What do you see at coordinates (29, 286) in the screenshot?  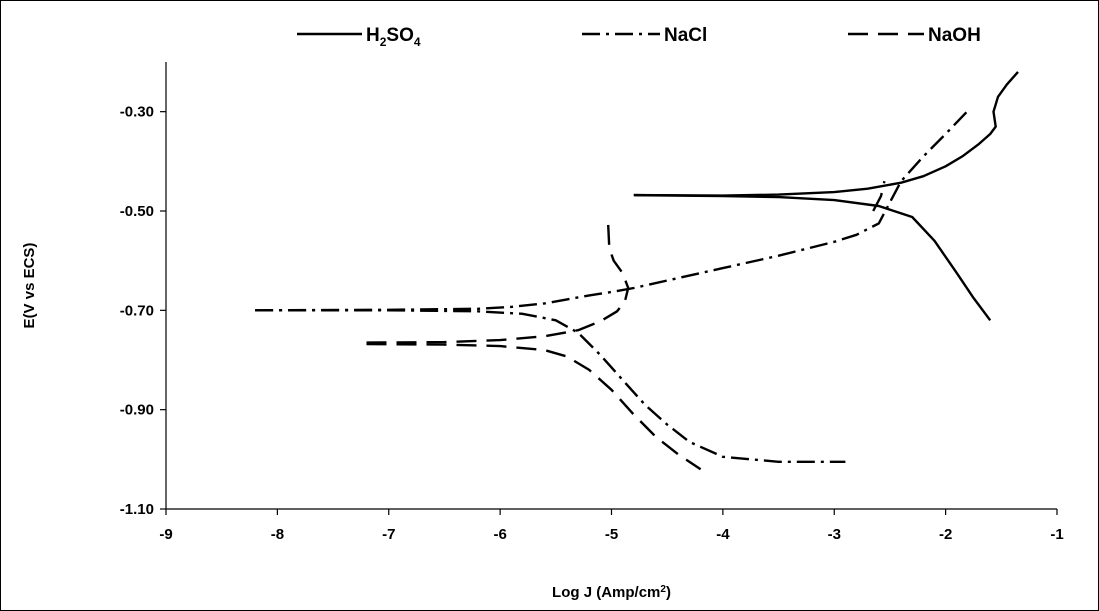 I see `y-axis-title: E(V vs ECS)` at bounding box center [29, 286].